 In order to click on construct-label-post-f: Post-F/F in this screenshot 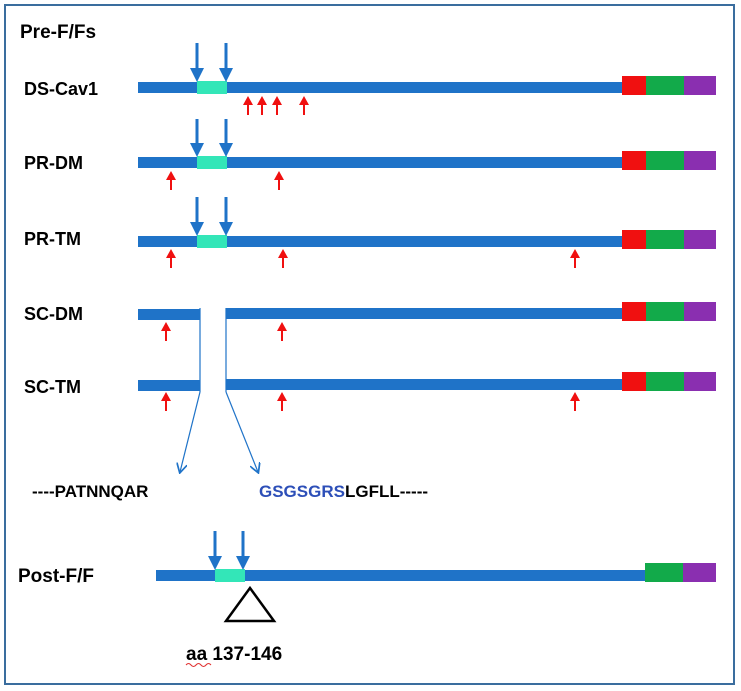, I will do `click(56, 576)`.